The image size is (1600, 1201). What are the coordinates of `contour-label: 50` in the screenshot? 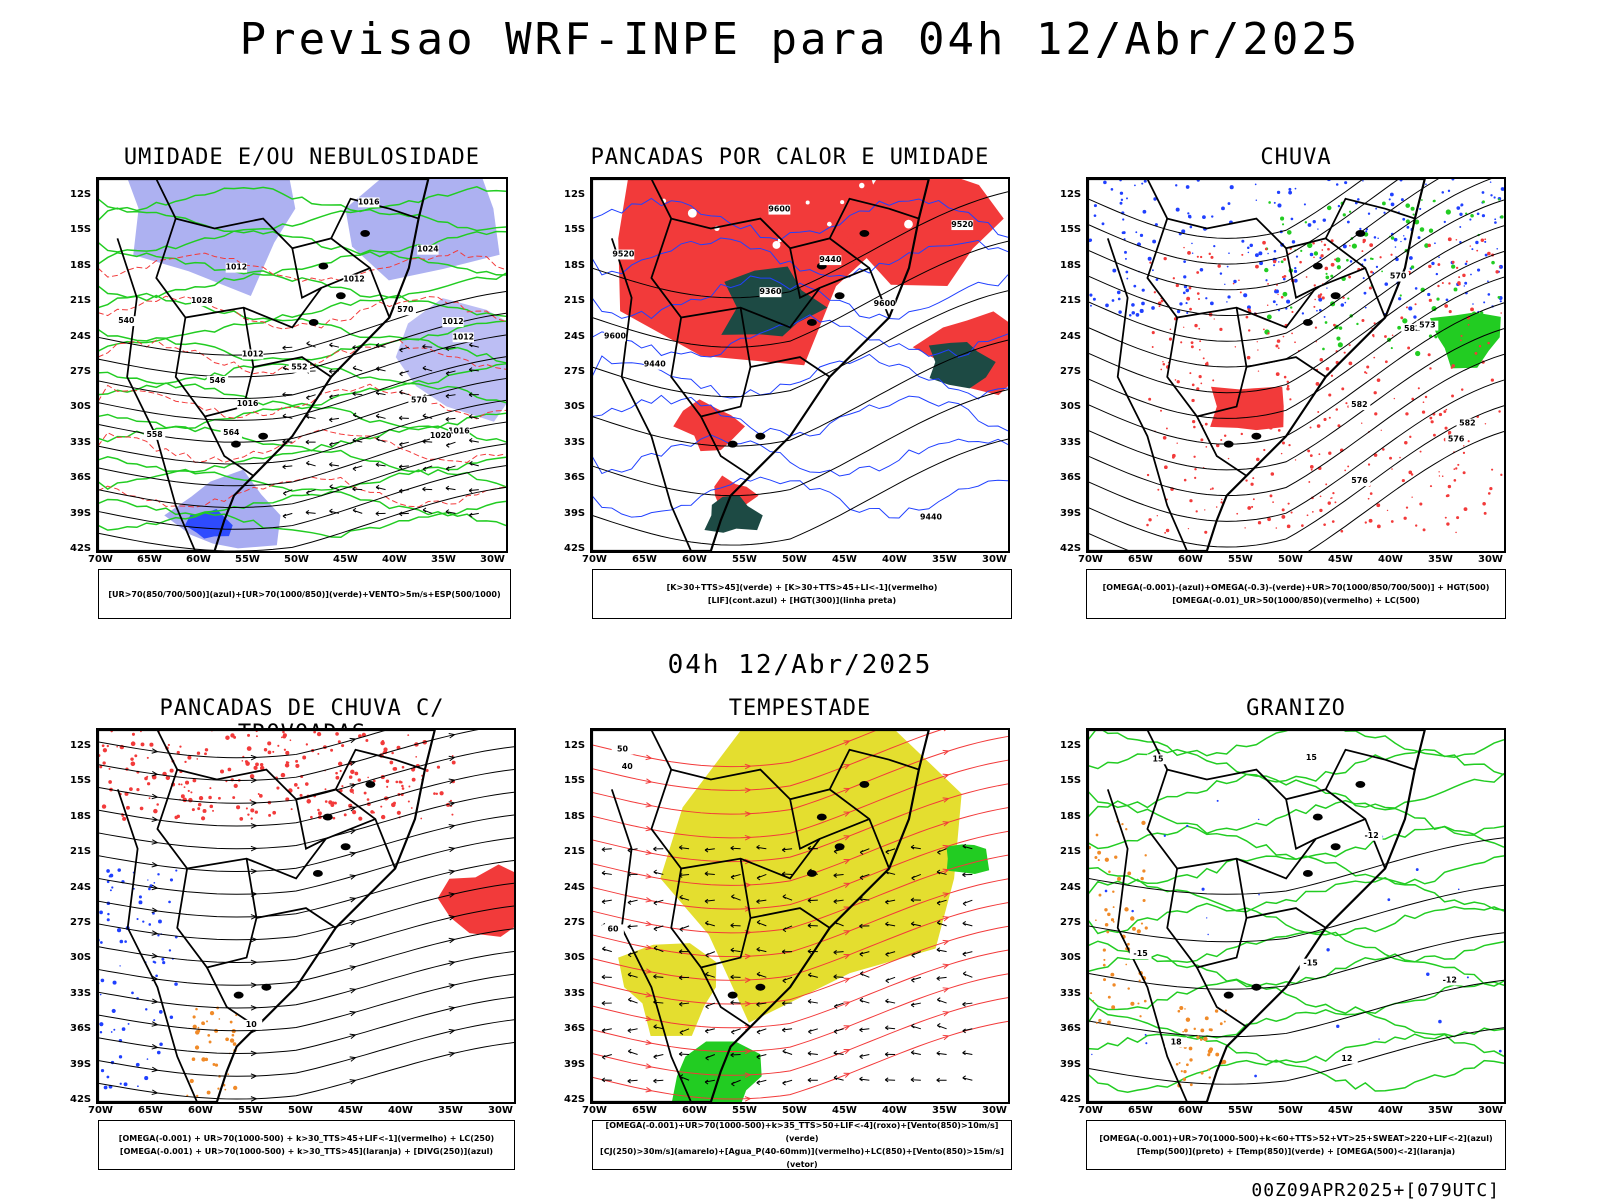 It's located at (623, 749).